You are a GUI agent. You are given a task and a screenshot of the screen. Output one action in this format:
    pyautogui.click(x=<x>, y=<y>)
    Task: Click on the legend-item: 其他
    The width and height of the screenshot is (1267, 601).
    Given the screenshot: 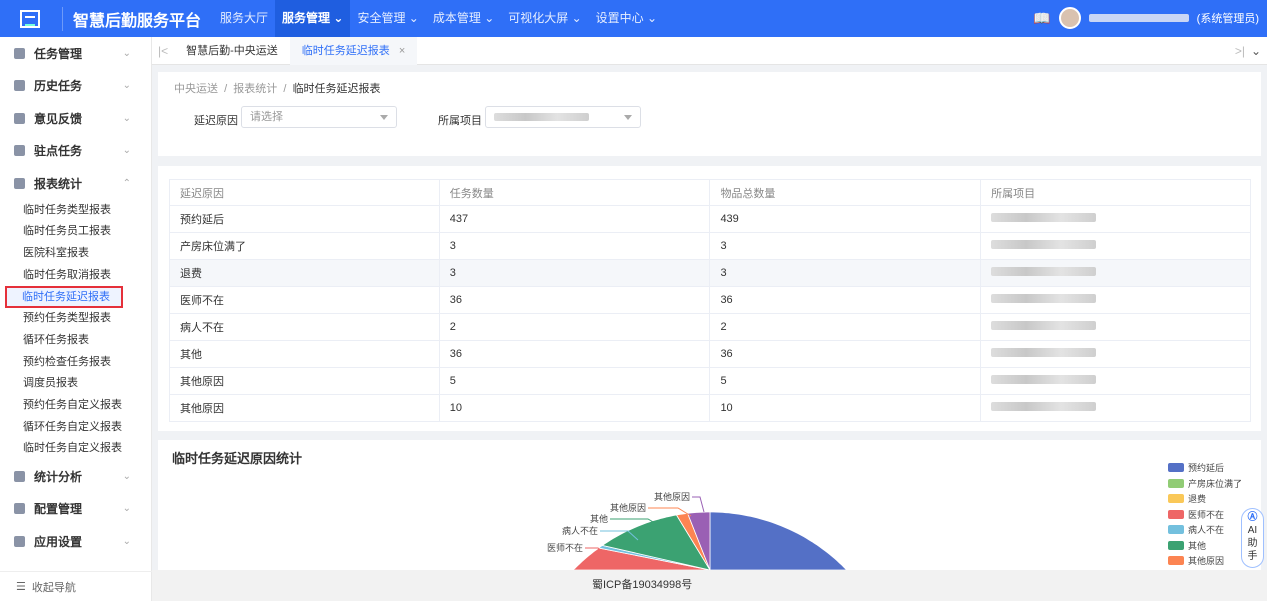 What is the action you would take?
    pyautogui.click(x=1205, y=546)
    